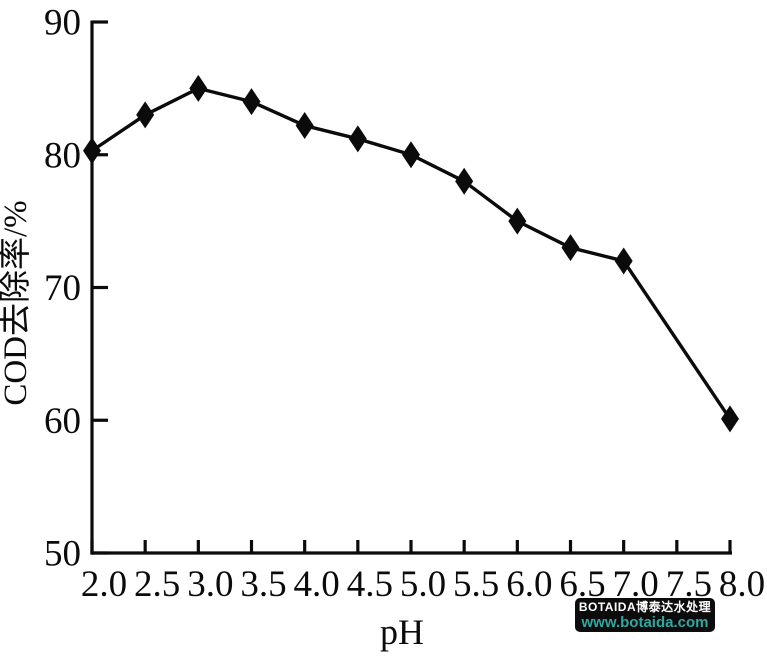  I want to click on x-axis-title: pH, so click(402, 632).